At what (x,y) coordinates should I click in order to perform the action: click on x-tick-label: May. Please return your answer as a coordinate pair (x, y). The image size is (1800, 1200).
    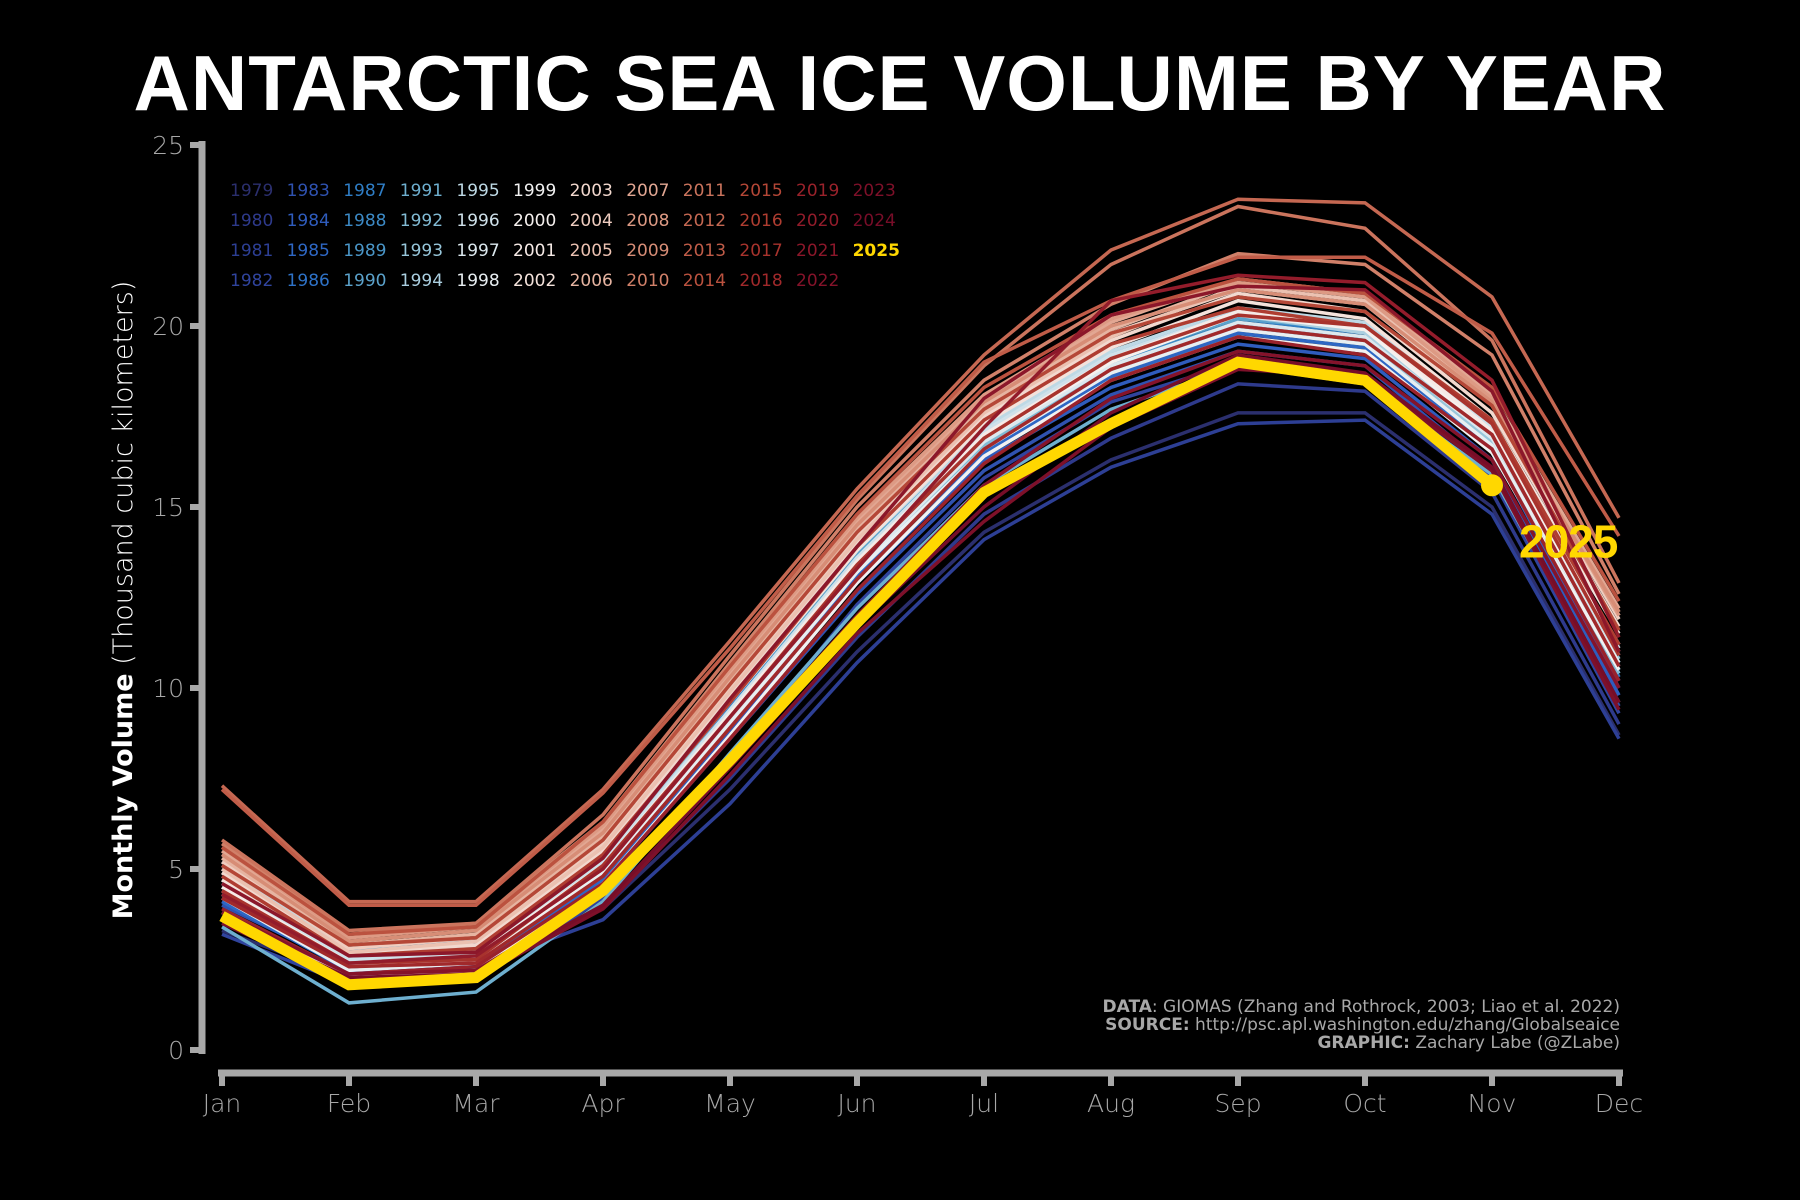
    Looking at the image, I should click on (730, 1103).